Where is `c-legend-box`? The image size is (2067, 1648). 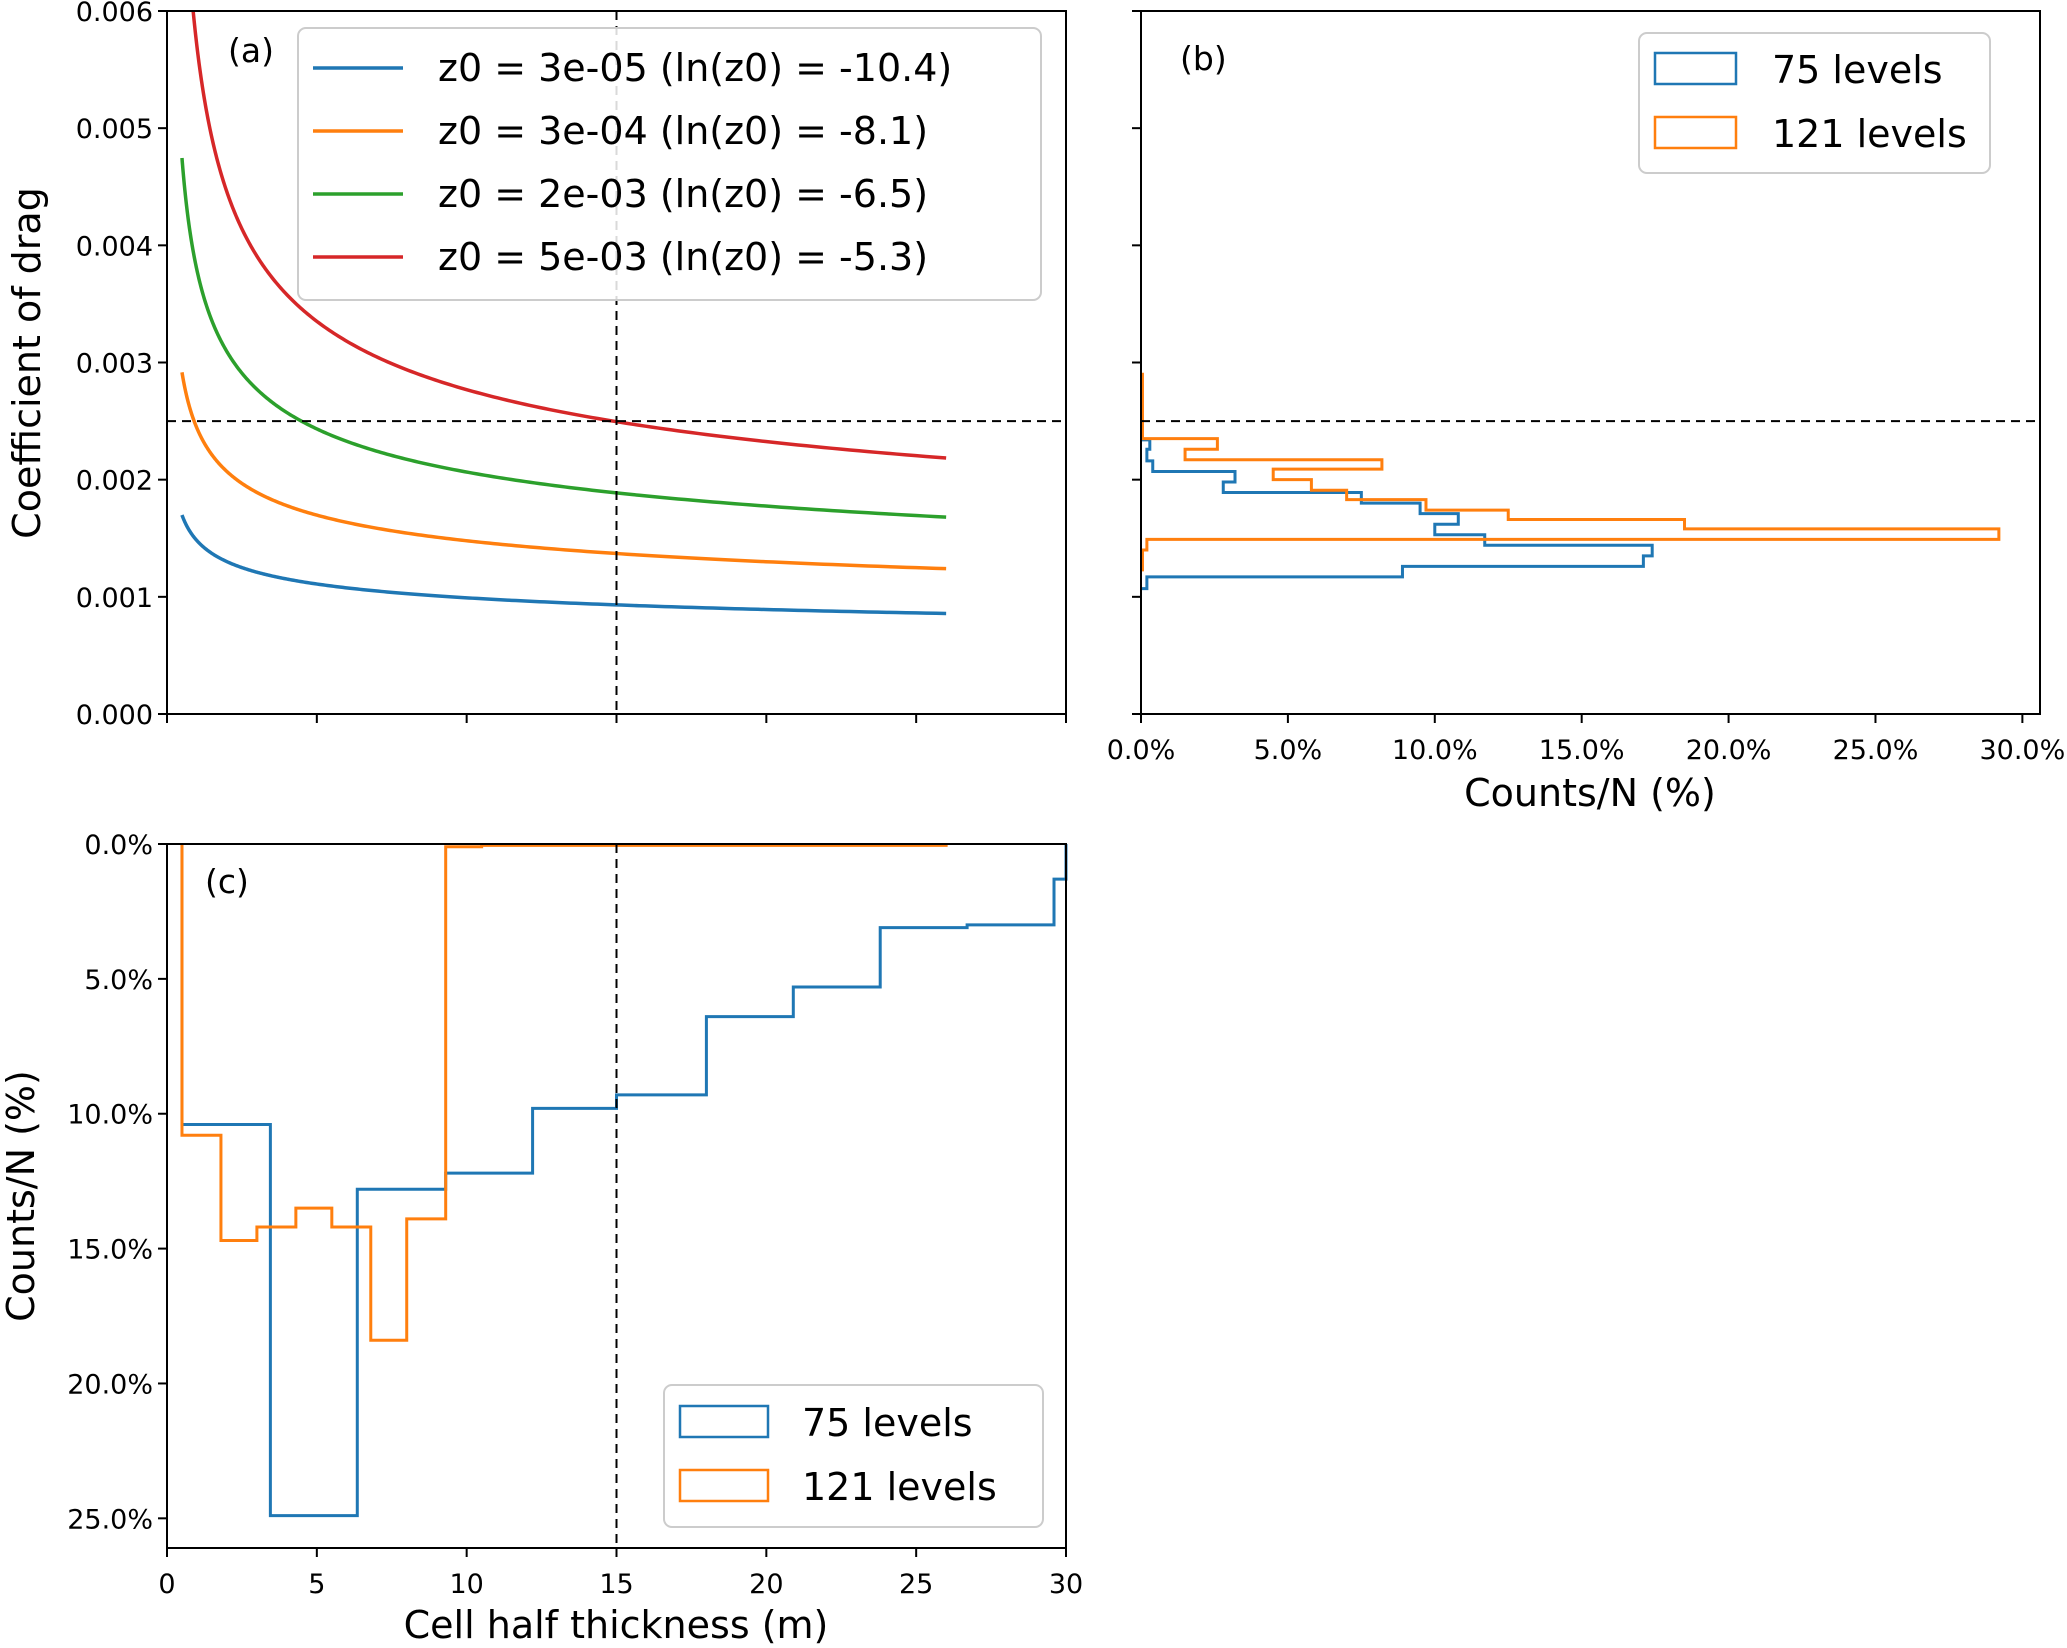 c-legend-box is located at coordinates (853, 1456).